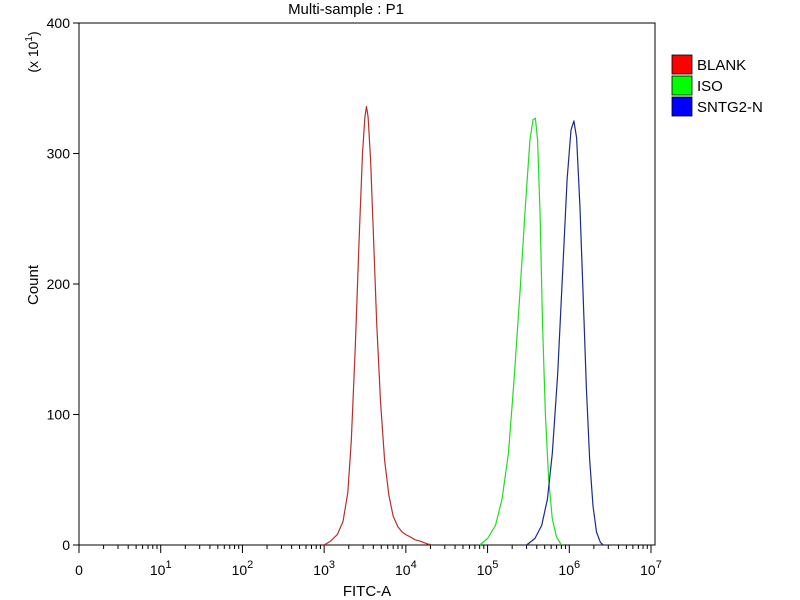 The width and height of the screenshot is (800, 600). What do you see at coordinates (730, 107) in the screenshot?
I see `legend-label-sntg2-n: SNTG2-N` at bounding box center [730, 107].